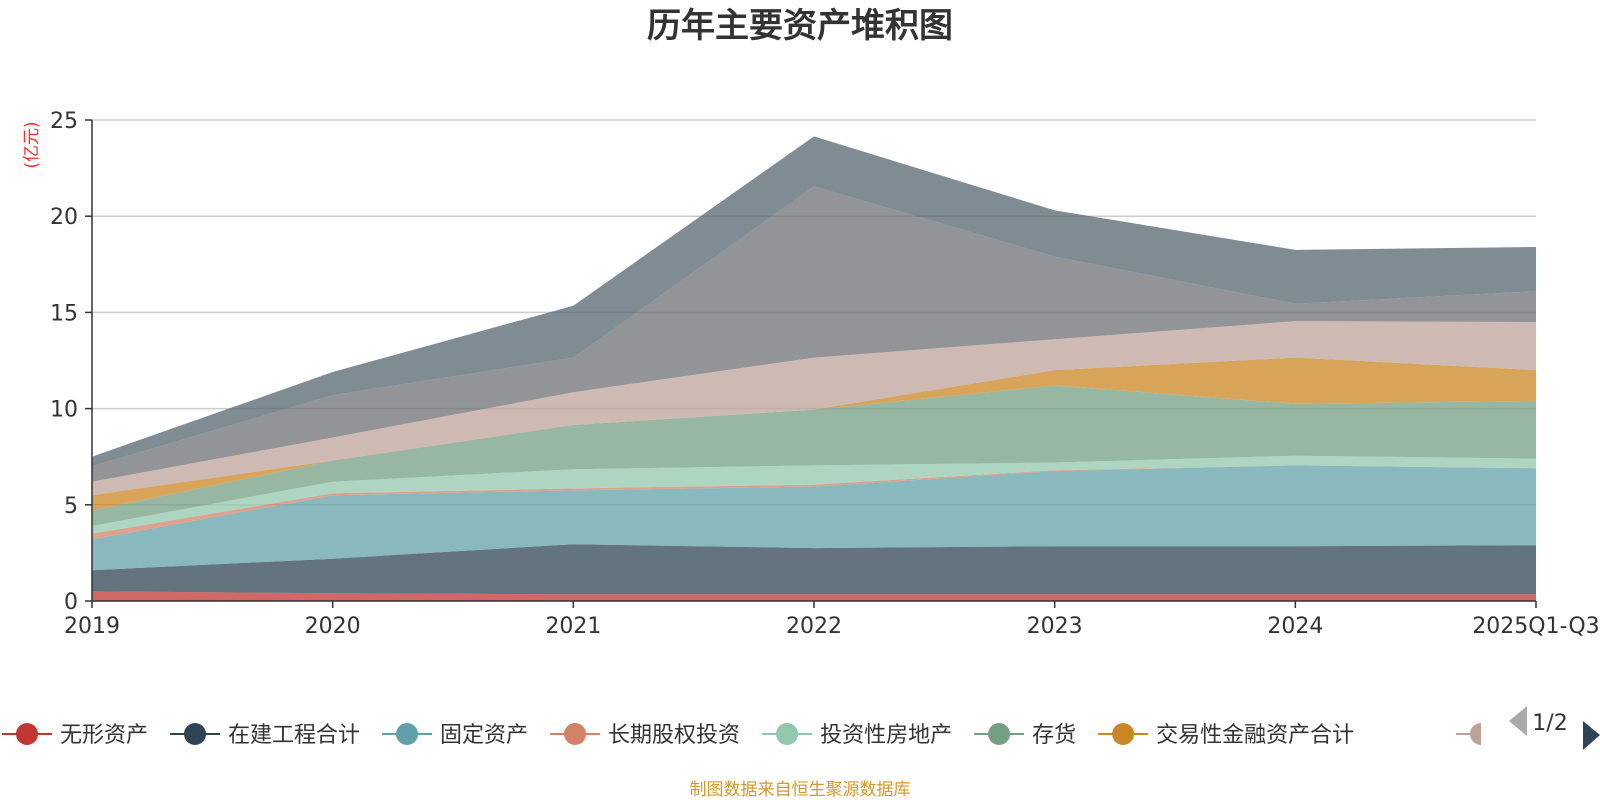 This screenshot has height=800, width=1600. Describe the element at coordinates (741, 735) in the screenshot. I see `legend: 无形资产 在建工程合计 固定资产 长期股权投资 投资性房地产 存货 交易性金融资产合计` at that location.